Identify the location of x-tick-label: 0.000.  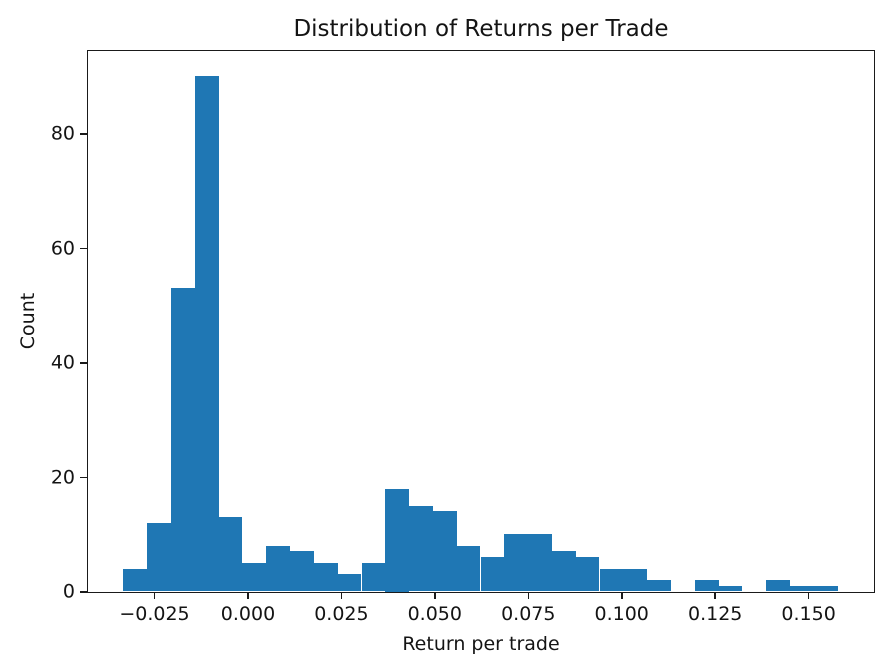
(248, 614).